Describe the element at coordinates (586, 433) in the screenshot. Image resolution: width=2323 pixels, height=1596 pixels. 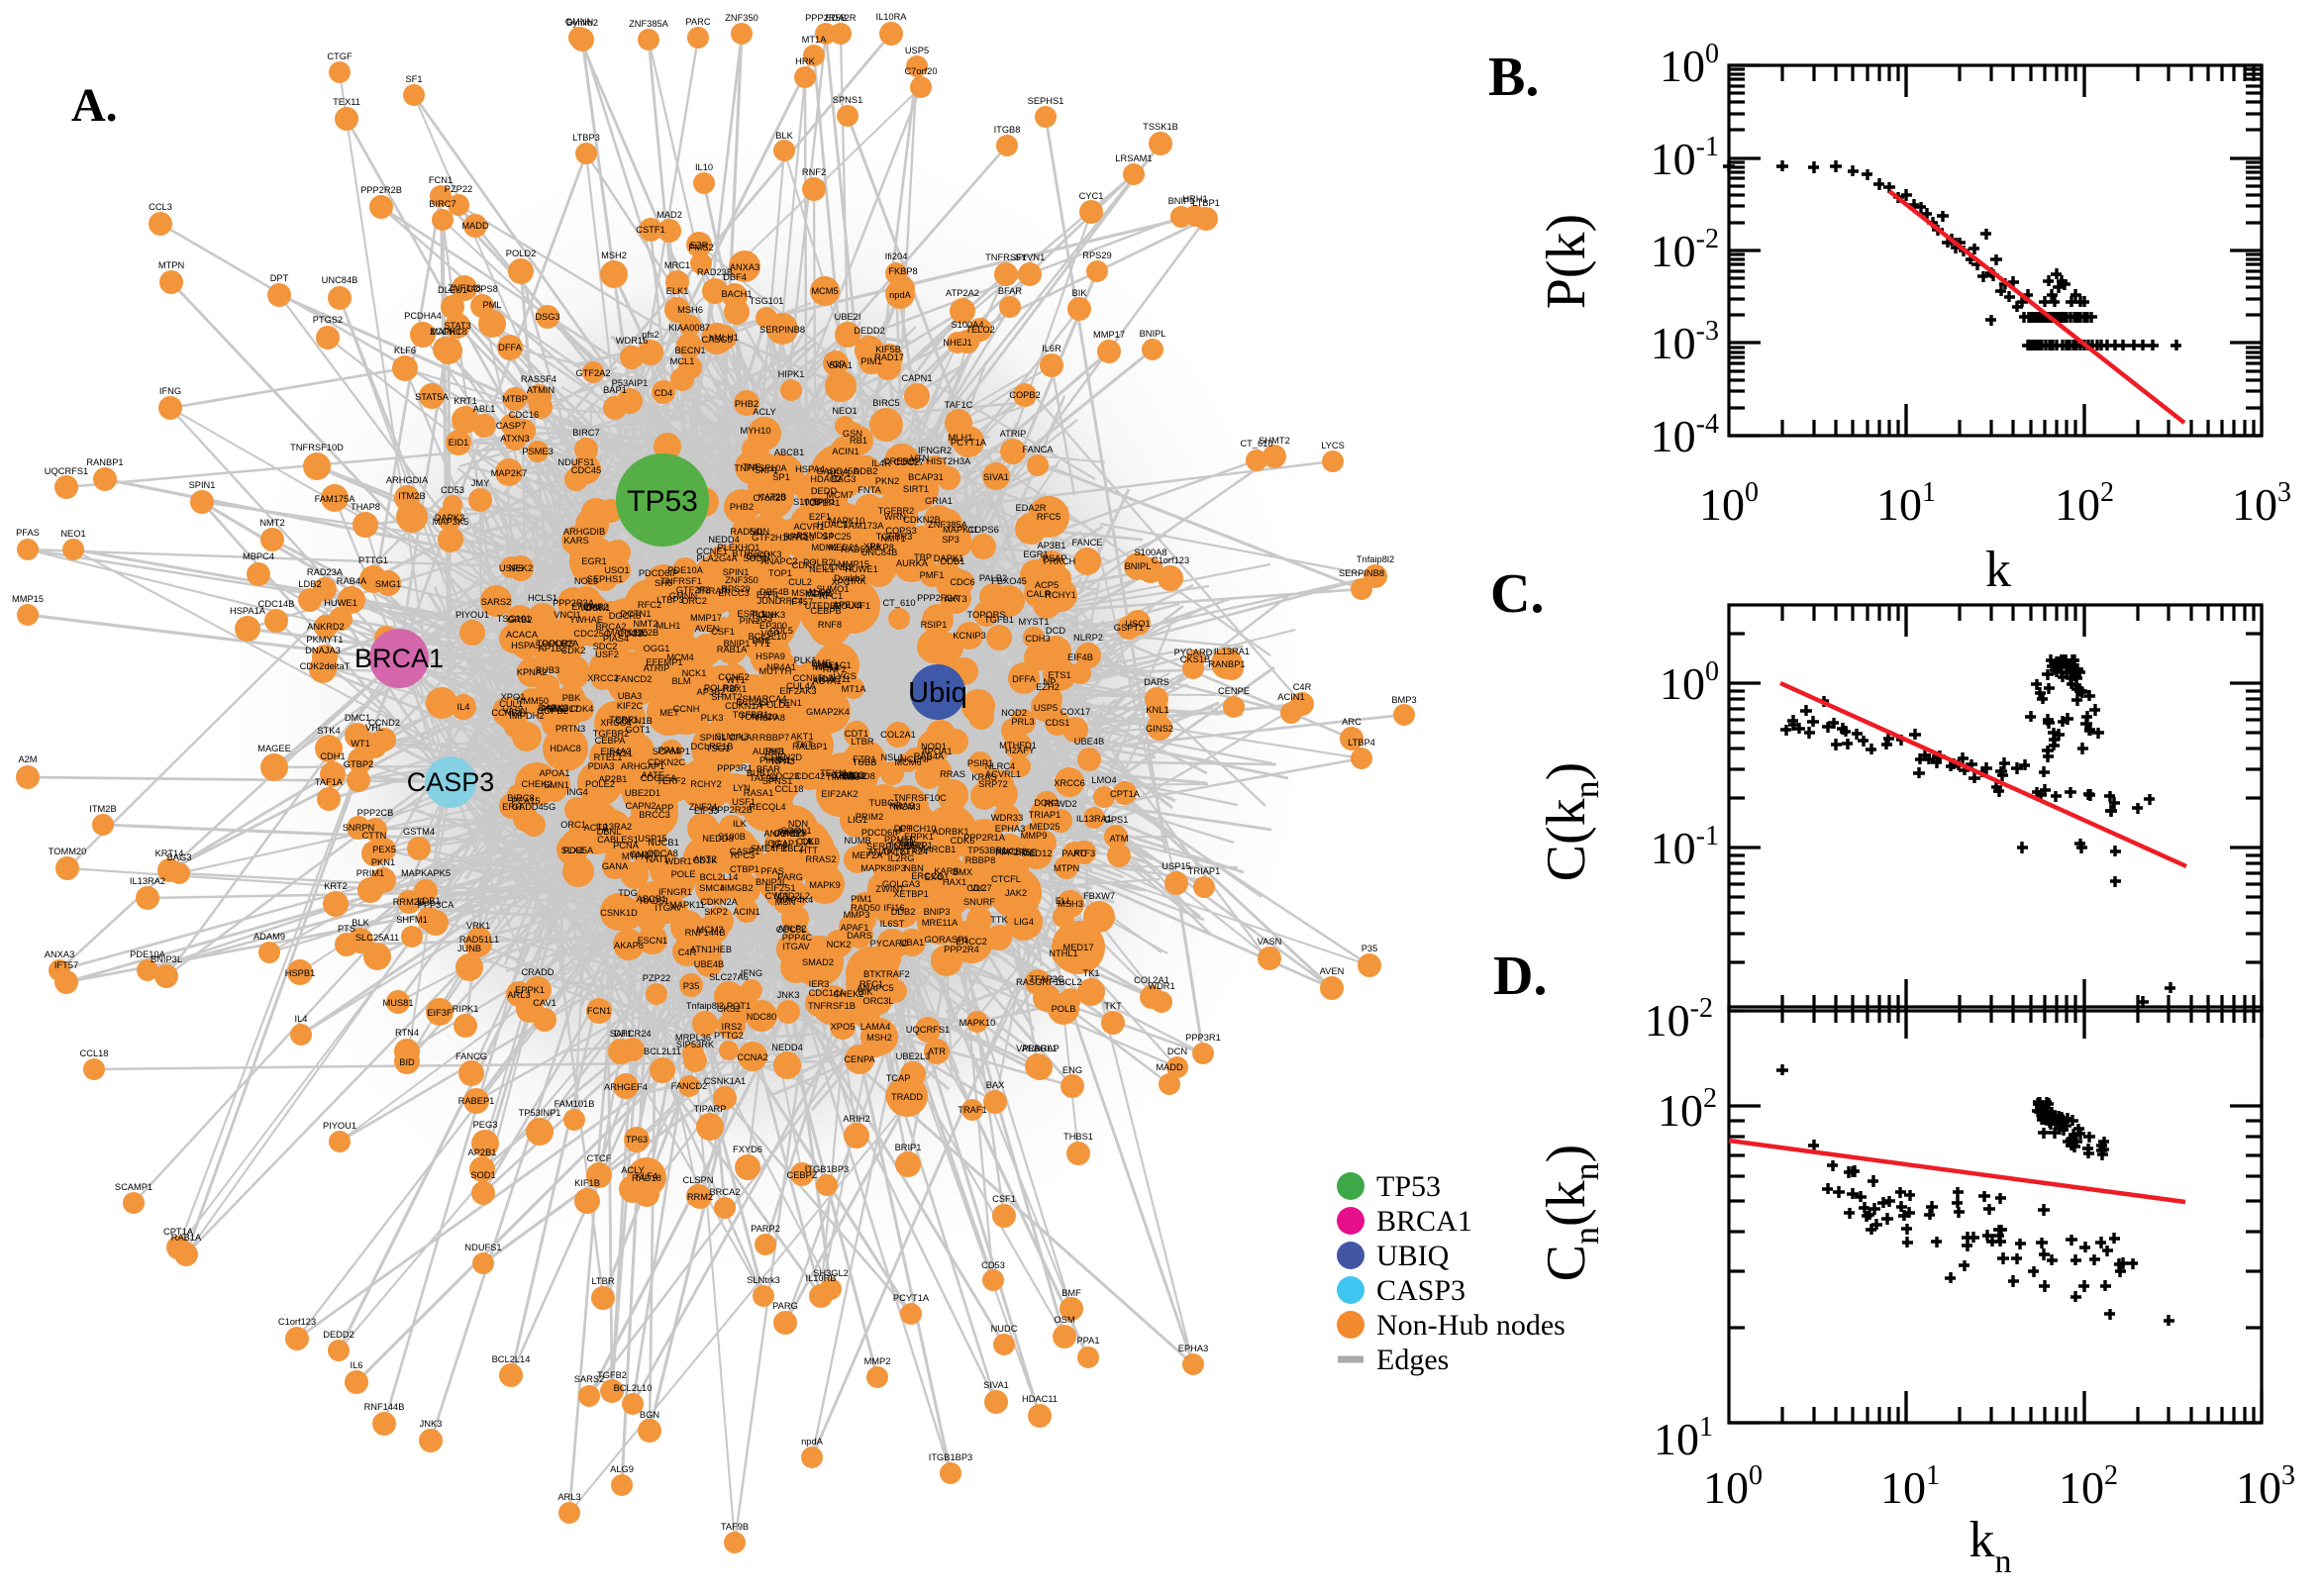
I see `svg-text: BIRC7` at that location.